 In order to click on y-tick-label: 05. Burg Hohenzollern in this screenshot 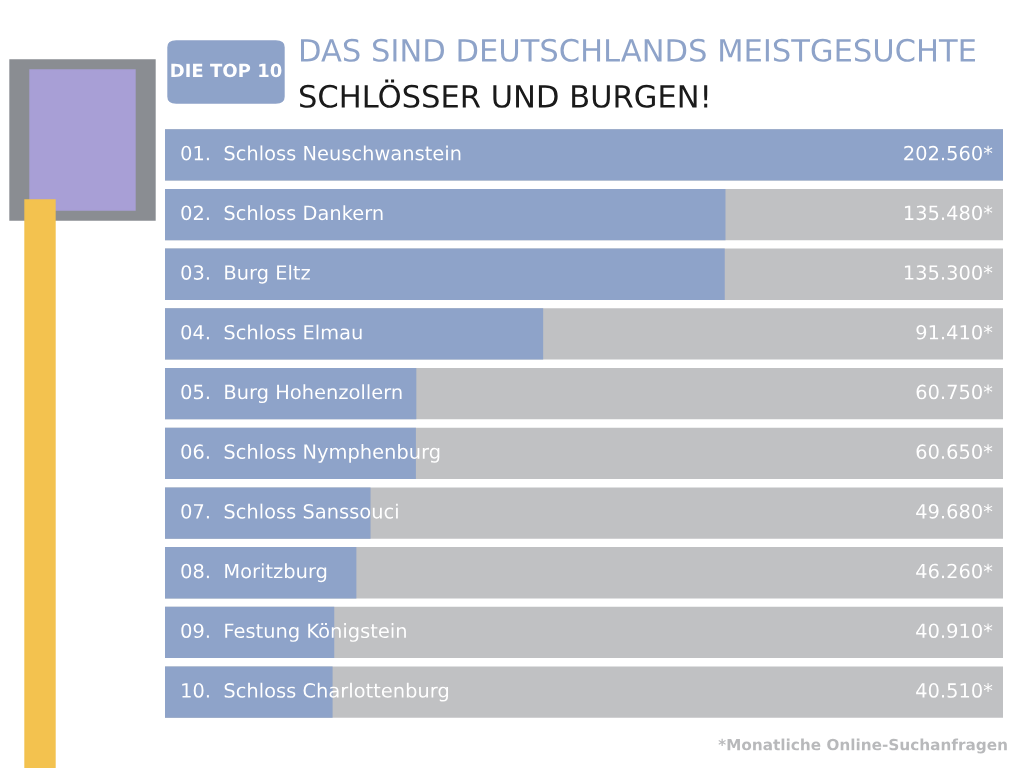, I will do `click(291, 394)`.